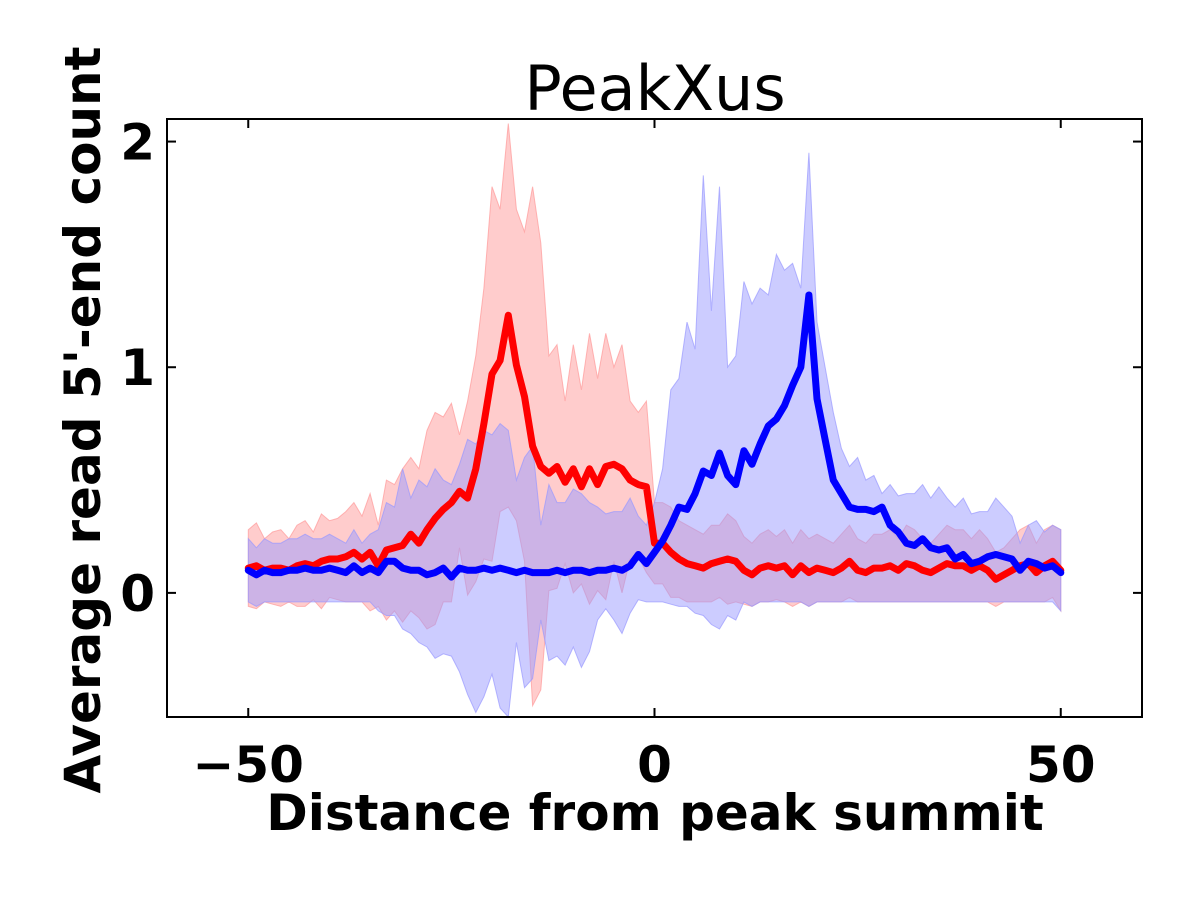 Image resolution: width=1200 pixels, height=900 pixels. I want to click on y-tick-label: 0, so click(137, 594).